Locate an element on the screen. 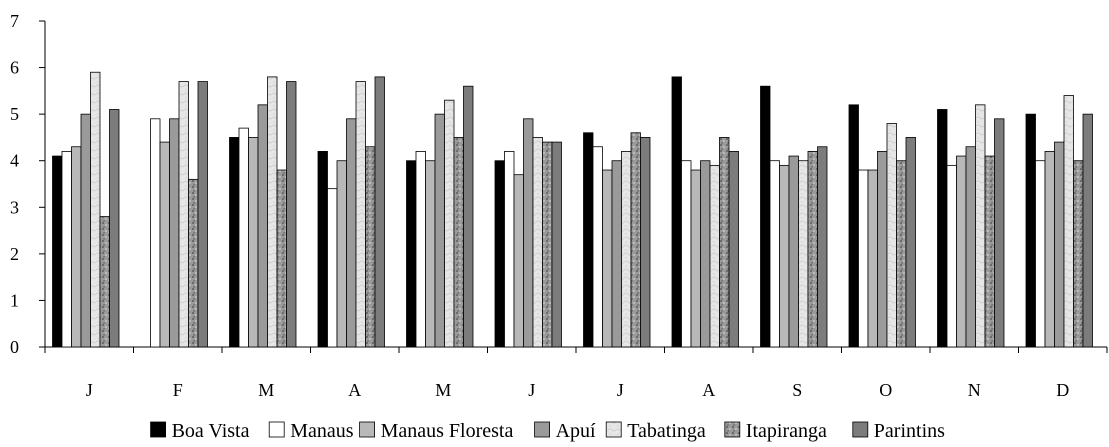 The width and height of the screenshot is (1109, 447). x-tick-label: S is located at coordinates (797, 390).